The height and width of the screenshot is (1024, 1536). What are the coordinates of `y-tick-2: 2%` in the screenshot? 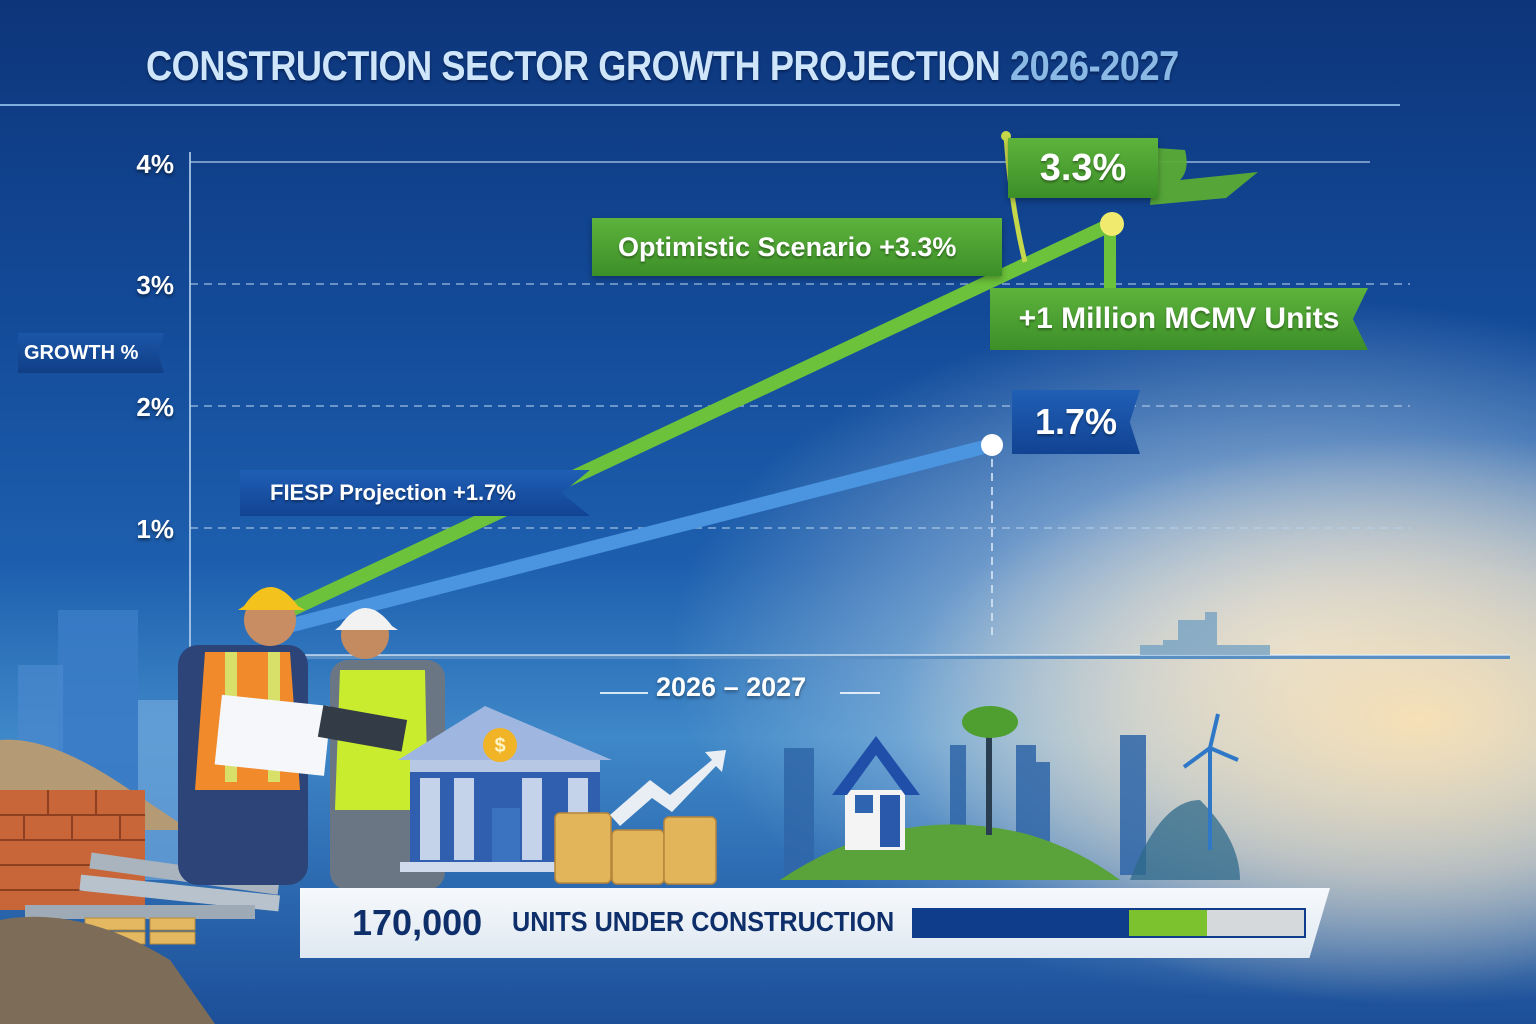 It's located at (155, 407).